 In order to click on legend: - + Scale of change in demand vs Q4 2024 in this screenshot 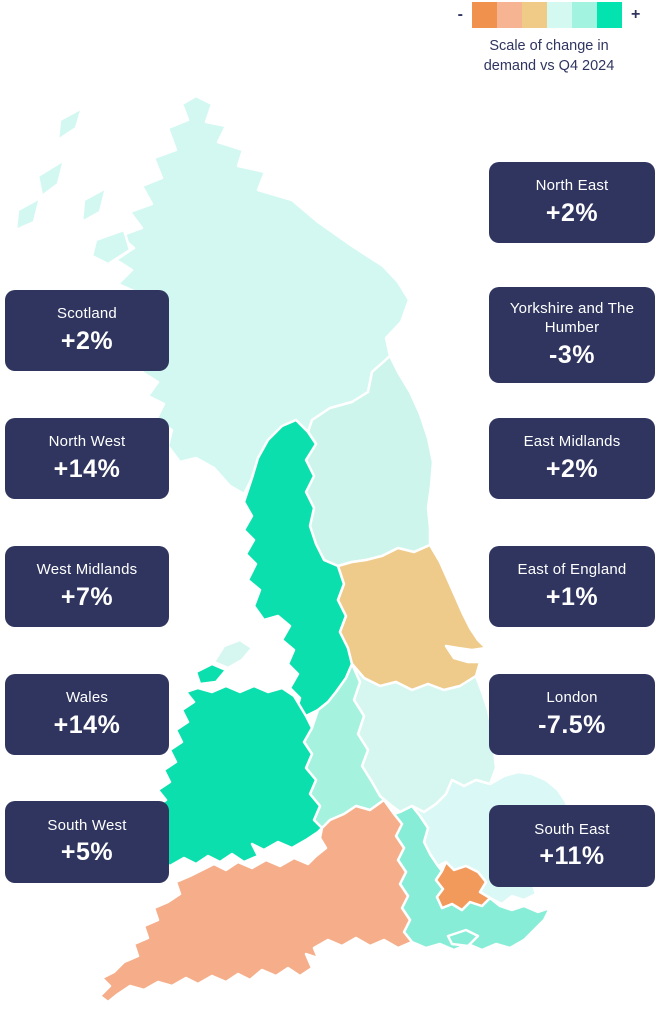, I will do `click(549, 39)`.